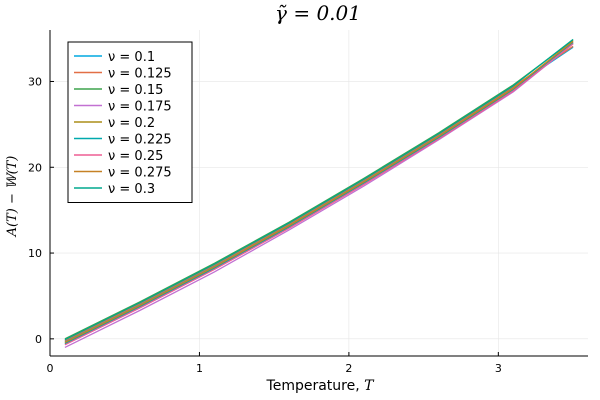  What do you see at coordinates (131, 57) in the screenshot?
I see `legend-label-0: ν = 0.1` at bounding box center [131, 57].